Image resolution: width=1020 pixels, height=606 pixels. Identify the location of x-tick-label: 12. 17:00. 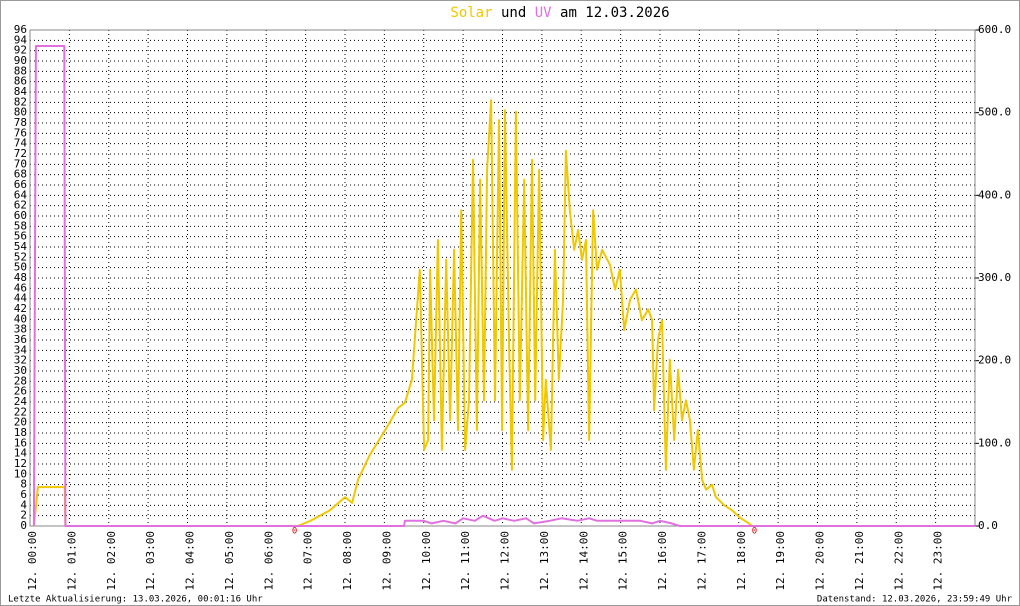
(701, 561).